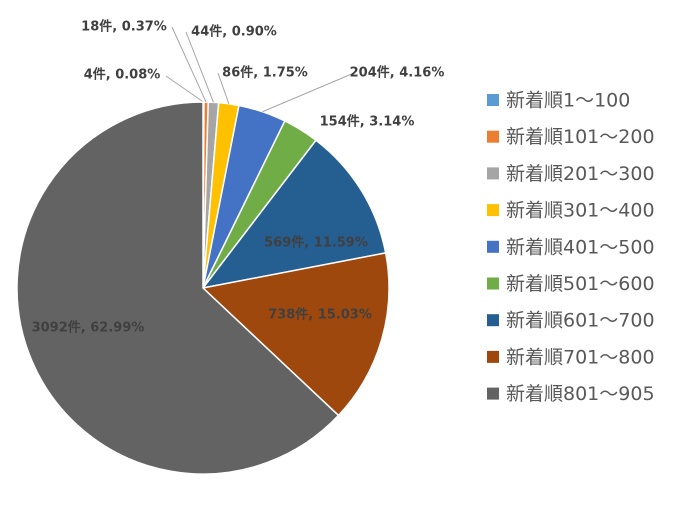 This screenshot has width=686, height=508. What do you see at coordinates (88, 328) in the screenshot?
I see `data-label: 3092件, 62.99%` at bounding box center [88, 328].